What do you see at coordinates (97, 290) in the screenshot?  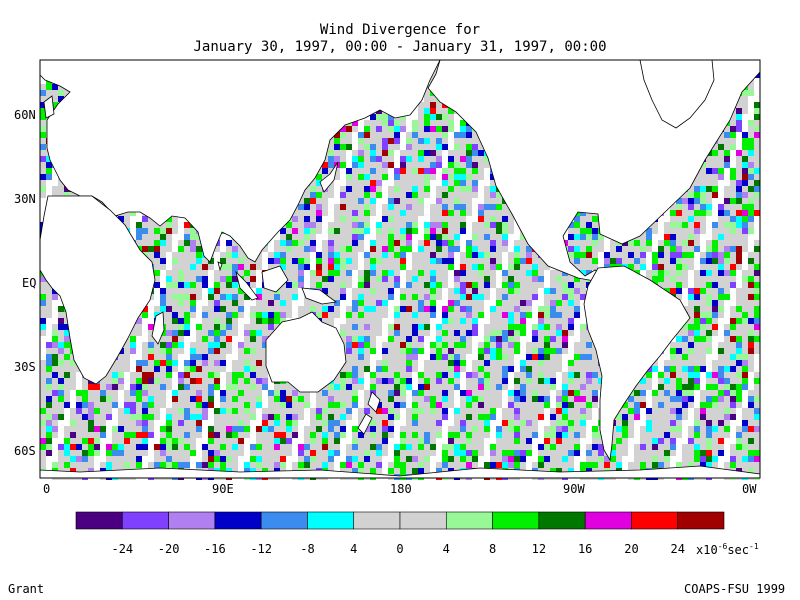 I see `africa` at bounding box center [97, 290].